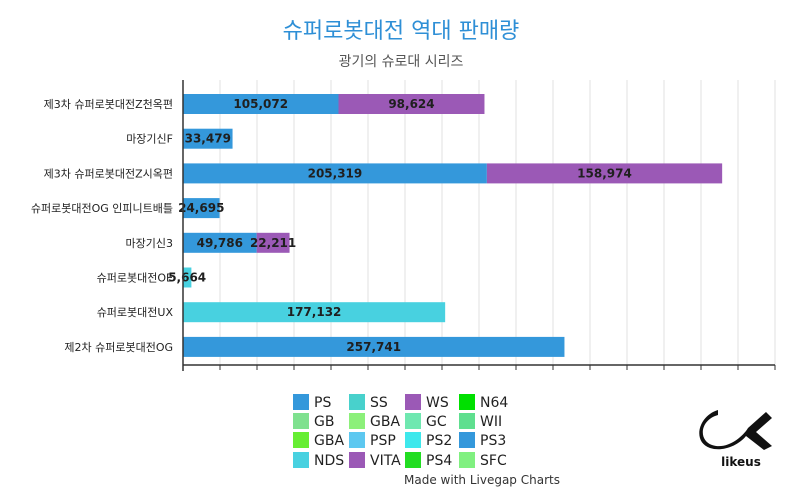  I want to click on likeus-logo-icon, so click(735, 430).